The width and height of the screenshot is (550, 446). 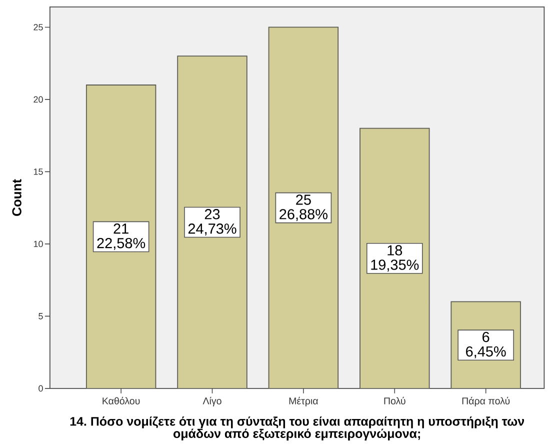 What do you see at coordinates (38, 171) in the screenshot?
I see `y-tick-label: 15` at bounding box center [38, 171].